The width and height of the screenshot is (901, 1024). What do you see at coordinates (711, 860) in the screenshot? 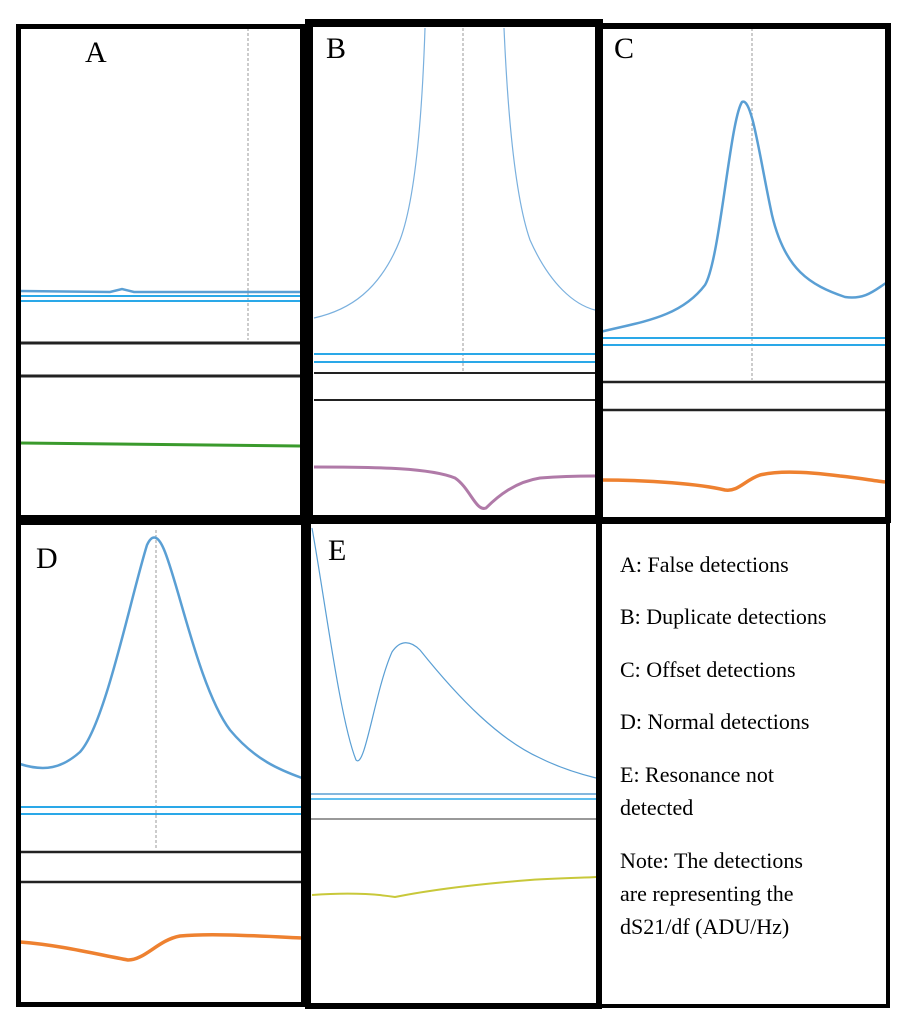
I see `legend-note-line-1: Note: The detections` at bounding box center [711, 860].